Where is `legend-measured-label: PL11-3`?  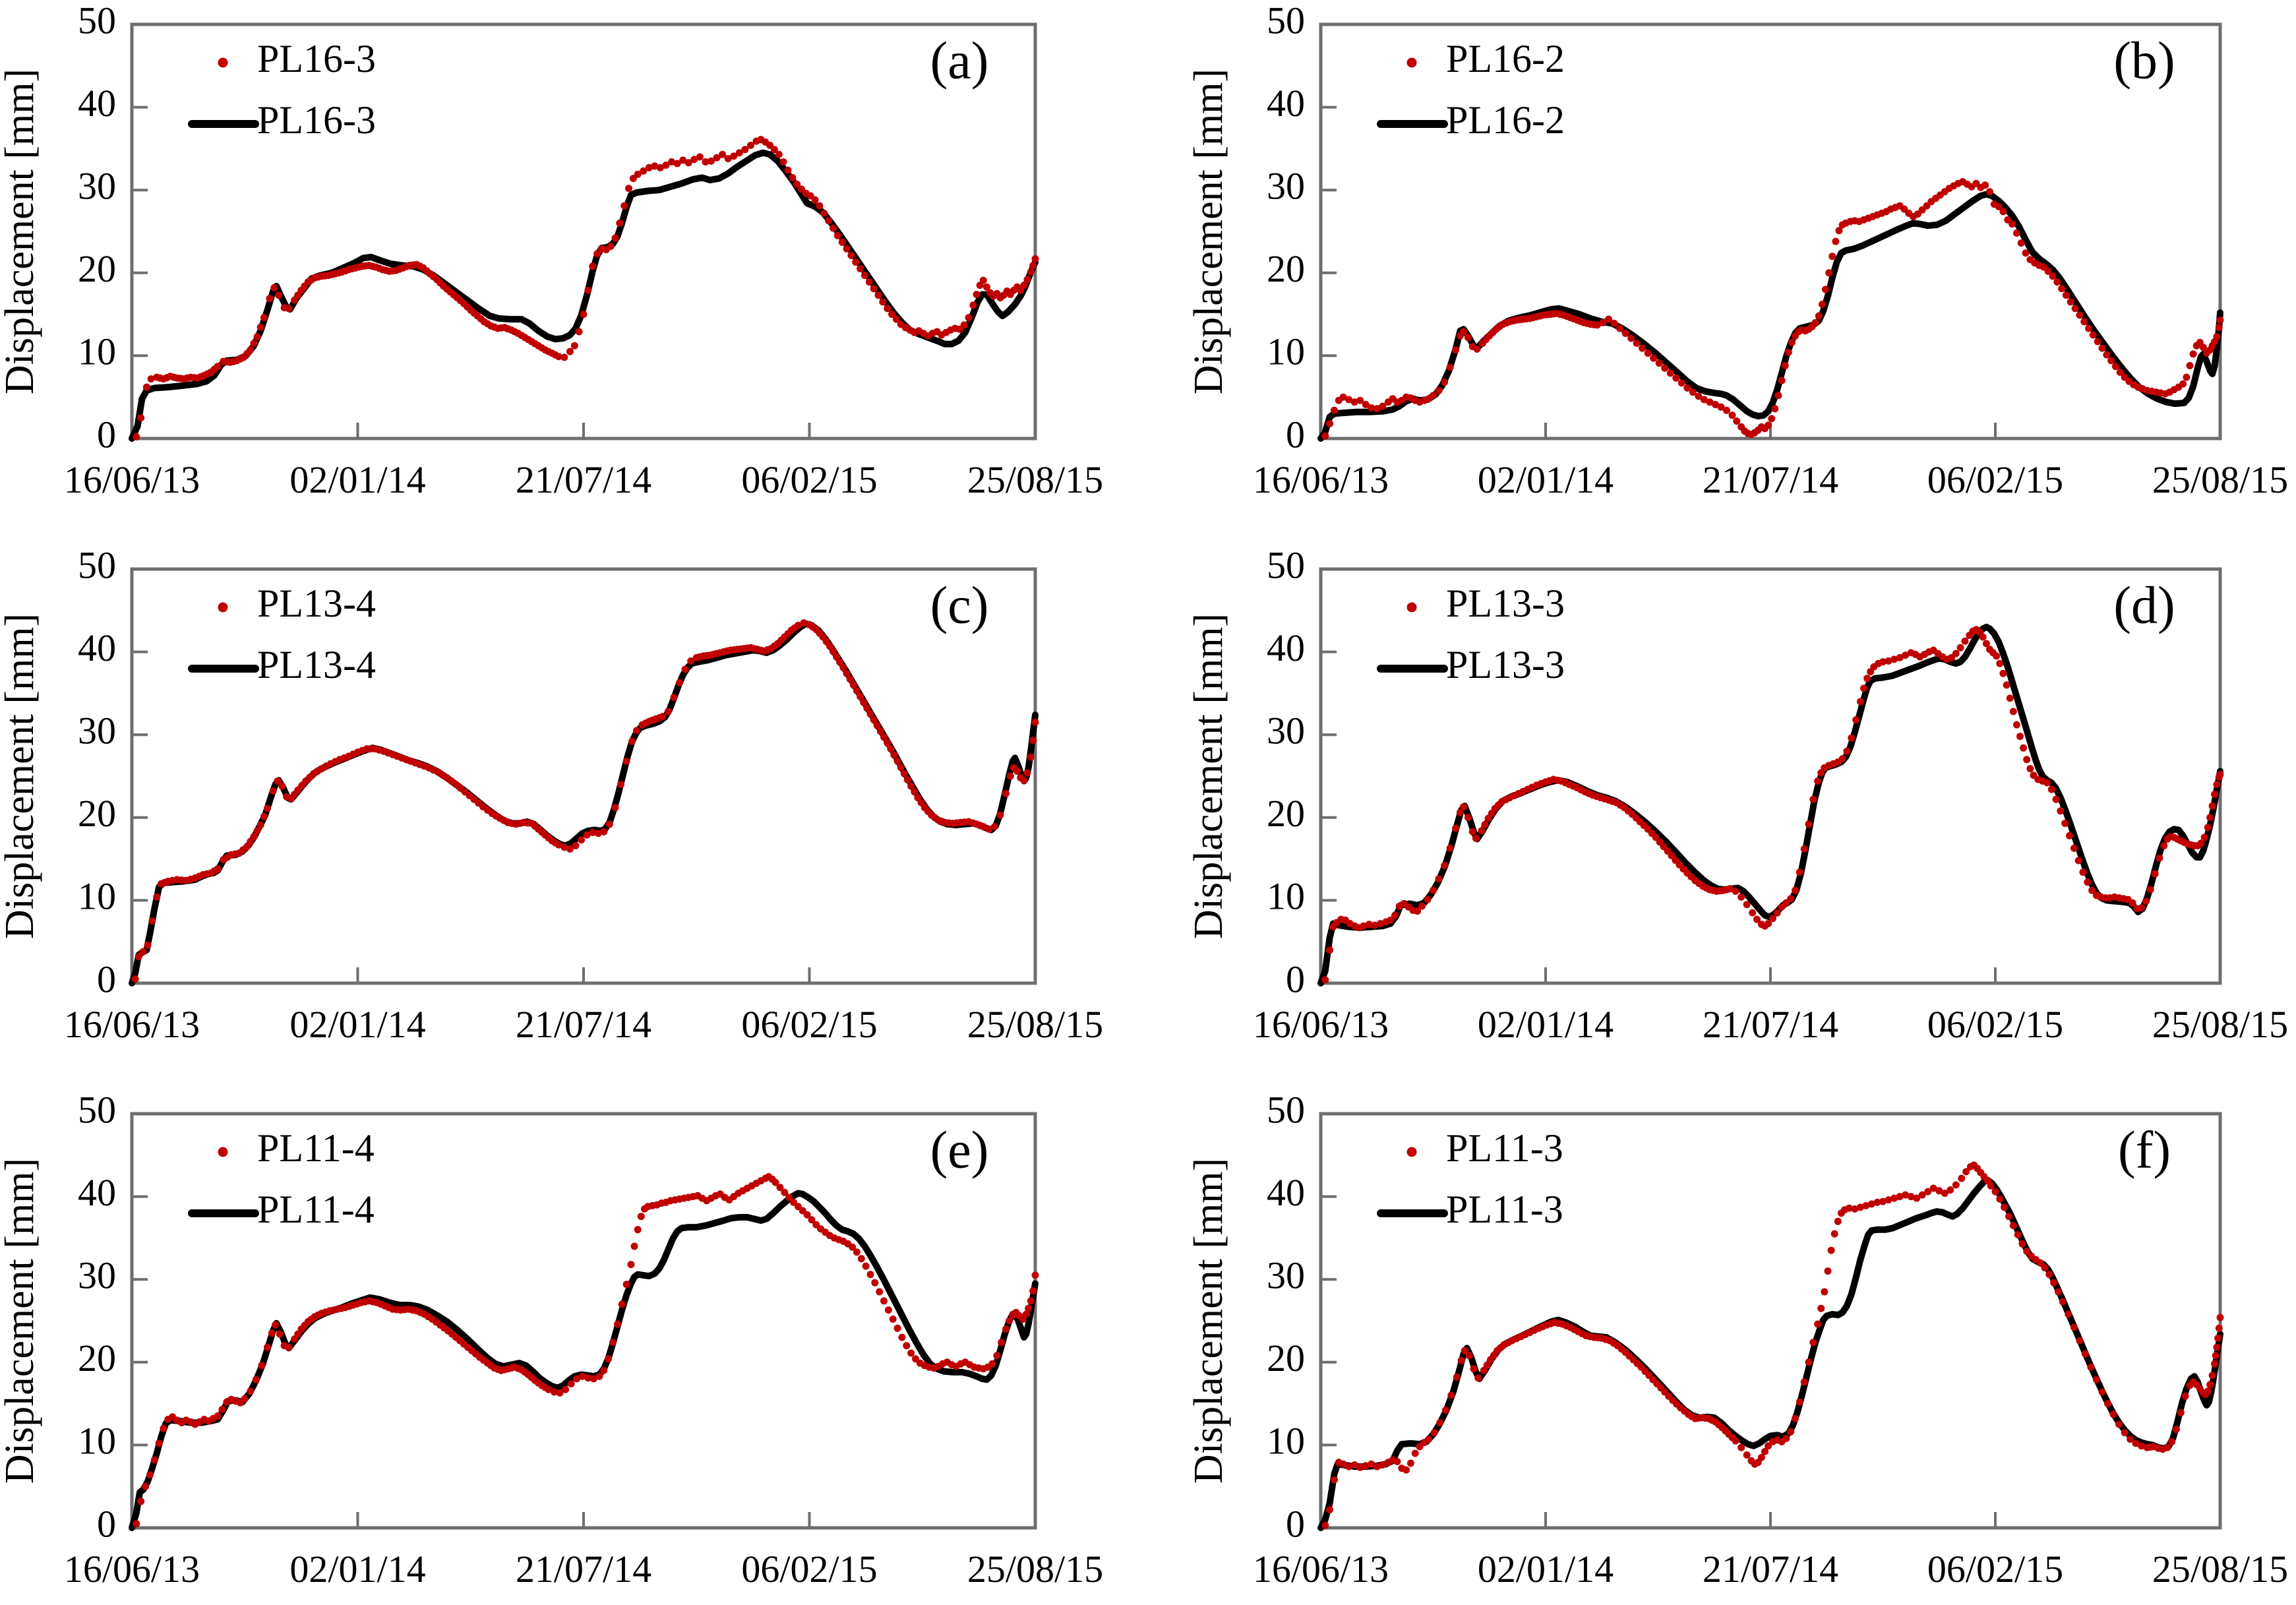 legend-measured-label: PL11-3 is located at coordinates (1504, 1148).